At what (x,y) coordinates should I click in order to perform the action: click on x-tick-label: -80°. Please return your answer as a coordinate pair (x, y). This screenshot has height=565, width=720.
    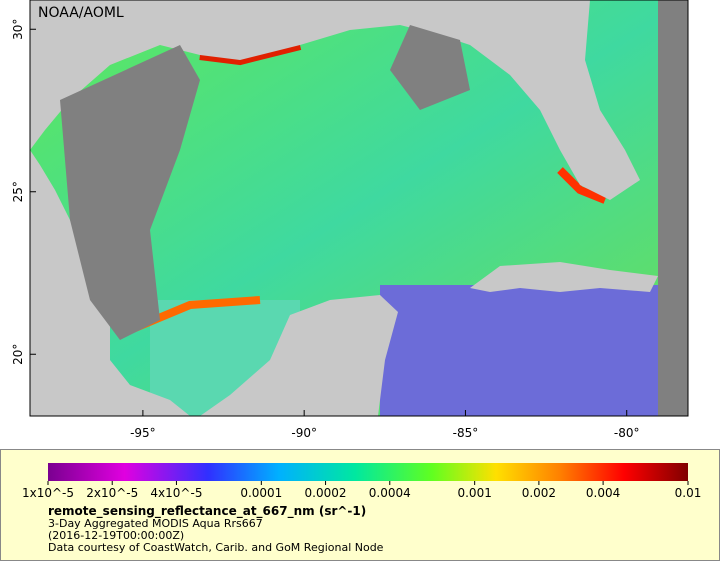
    Looking at the image, I should click on (627, 433).